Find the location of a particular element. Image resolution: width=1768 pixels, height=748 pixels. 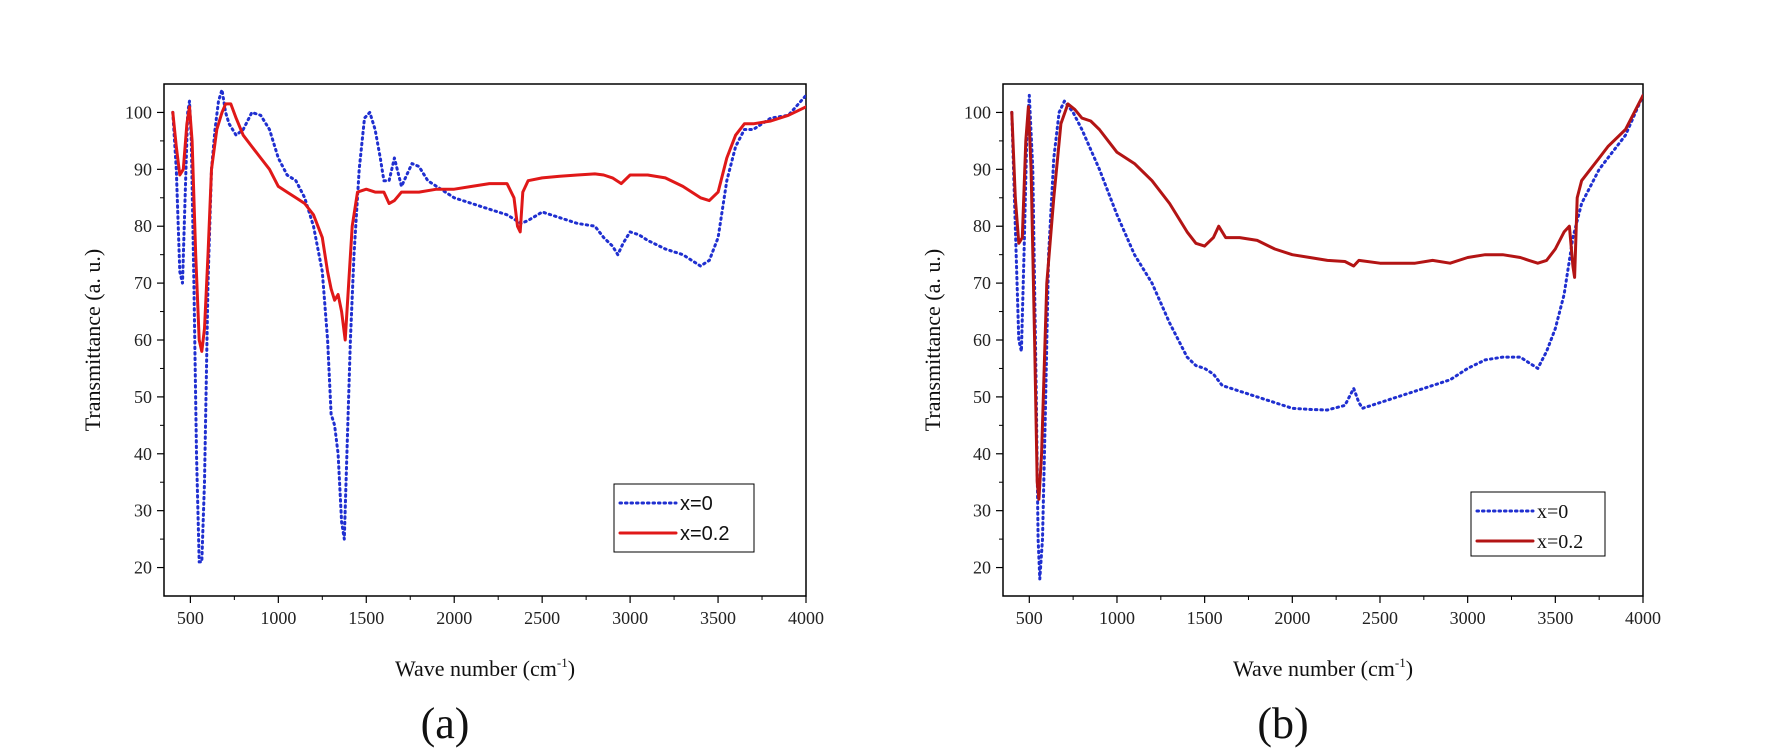

x-axis-title-end-a: ) is located at coordinates (571, 668).